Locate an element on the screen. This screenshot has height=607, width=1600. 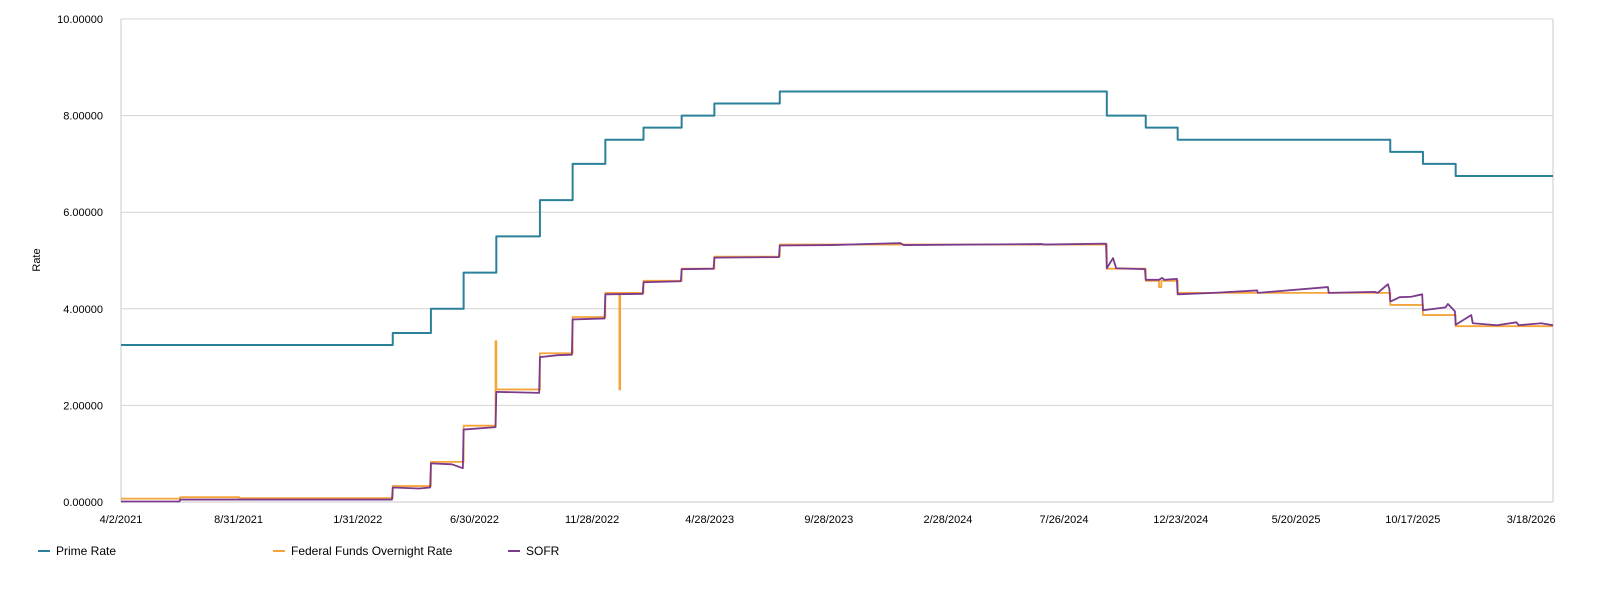
x-tick-label: 6/30/2022 is located at coordinates (474, 520).